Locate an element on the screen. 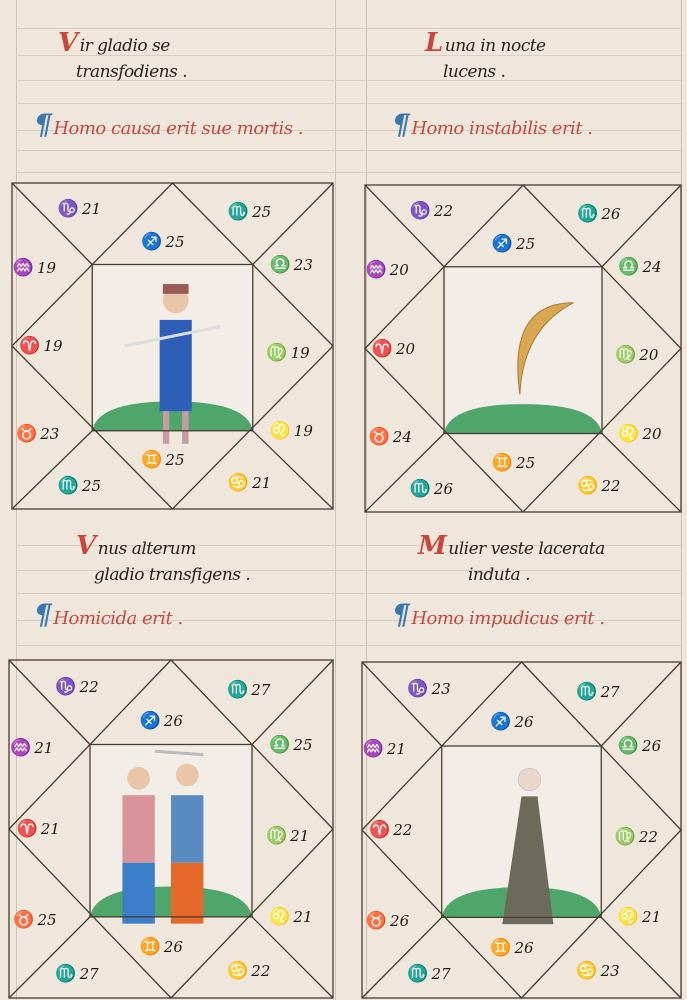 The height and width of the screenshot is (1000, 687). zodiac-sign-icon: ♌ is located at coordinates (280, 430).